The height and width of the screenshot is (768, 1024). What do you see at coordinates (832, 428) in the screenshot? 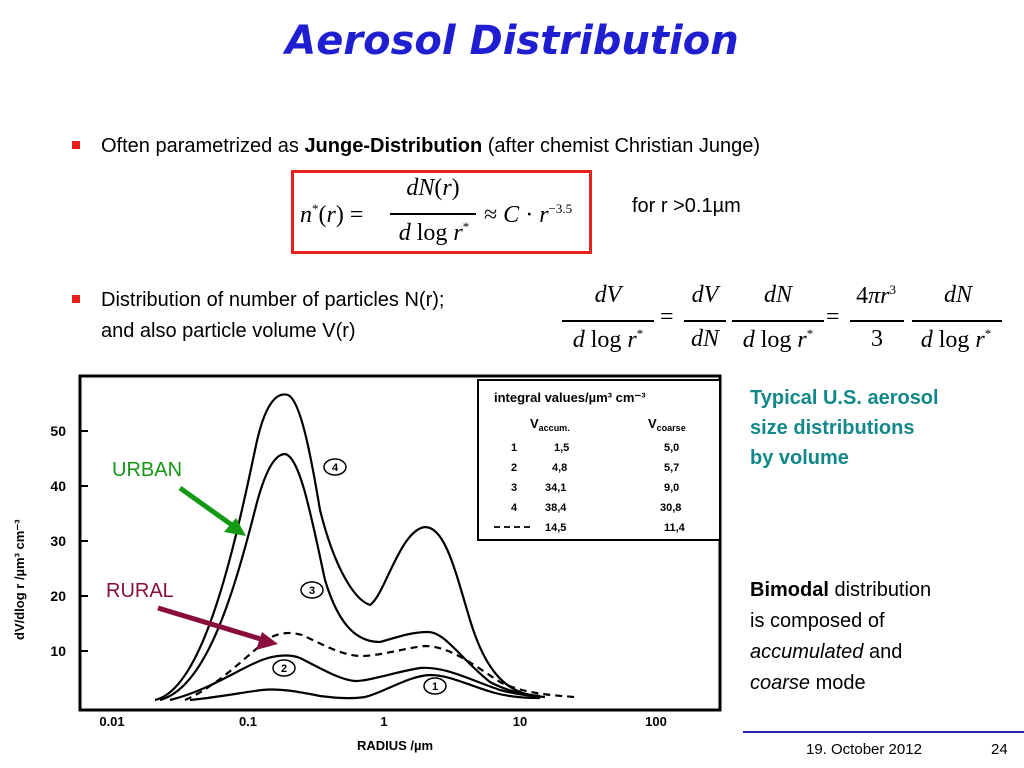
I see `note-line: size distributions` at bounding box center [832, 428].